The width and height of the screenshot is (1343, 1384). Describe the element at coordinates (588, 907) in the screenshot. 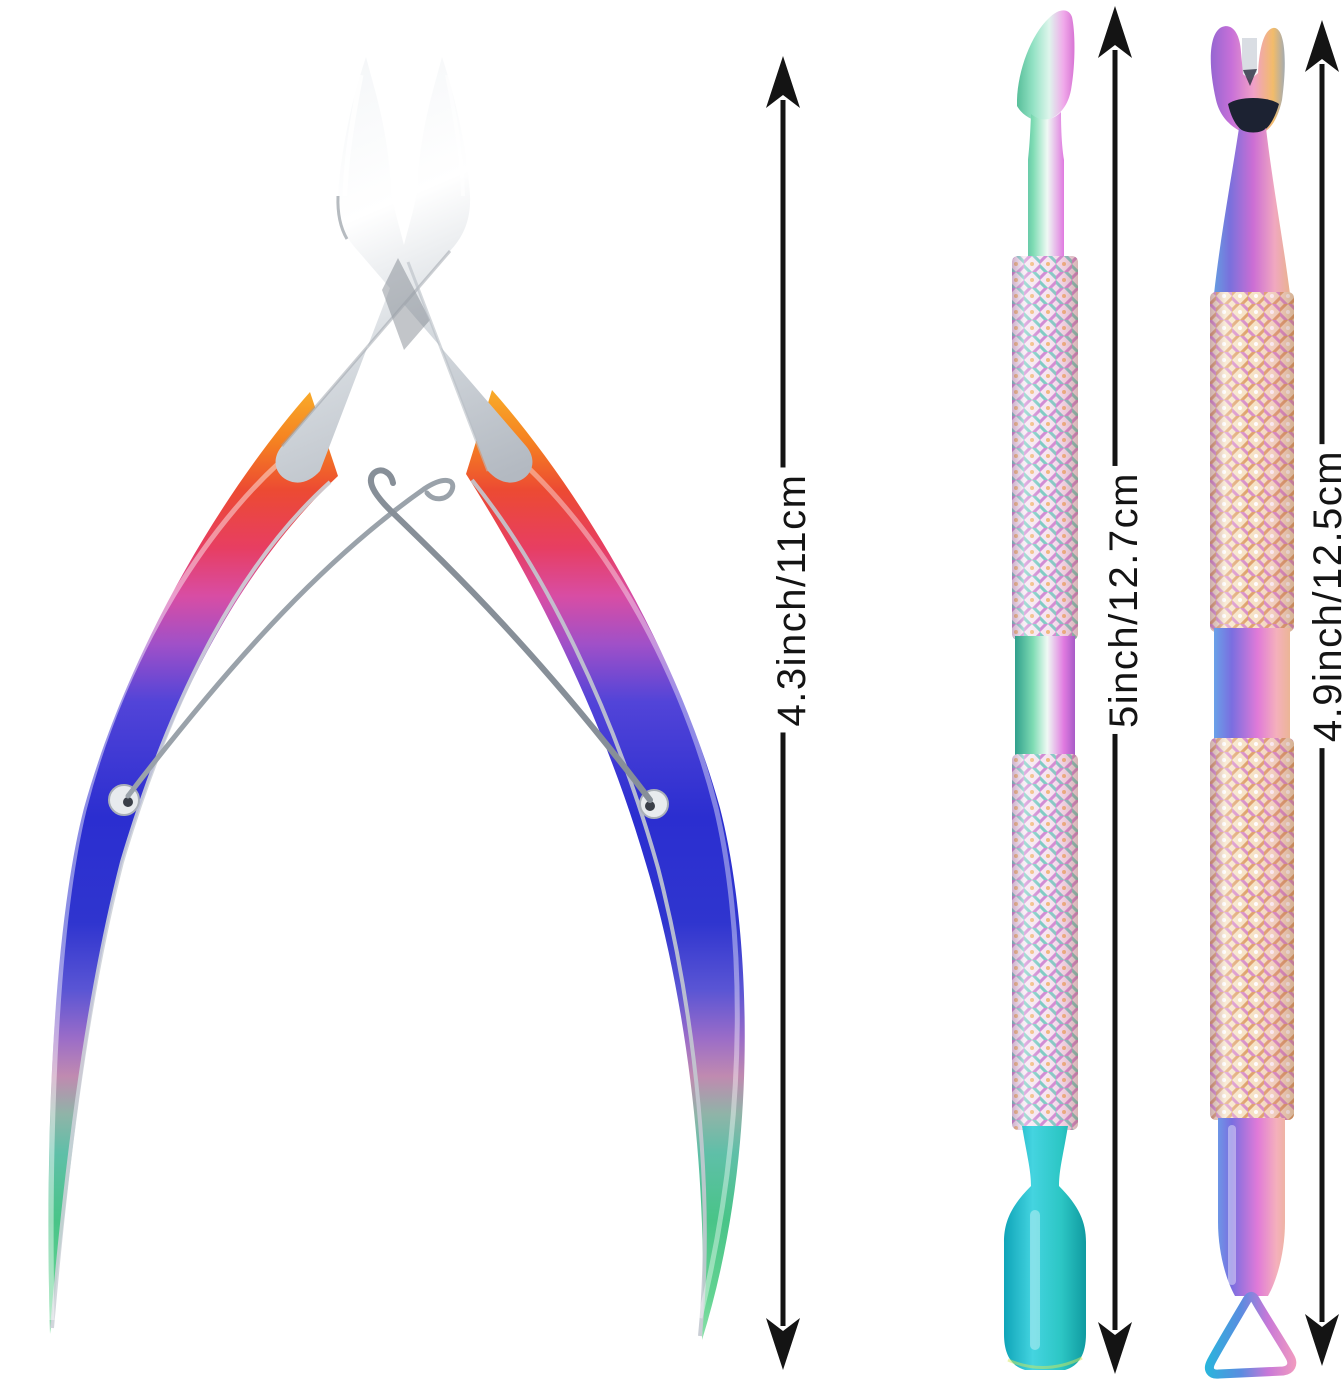

I see `nipper-right-leaf` at that location.